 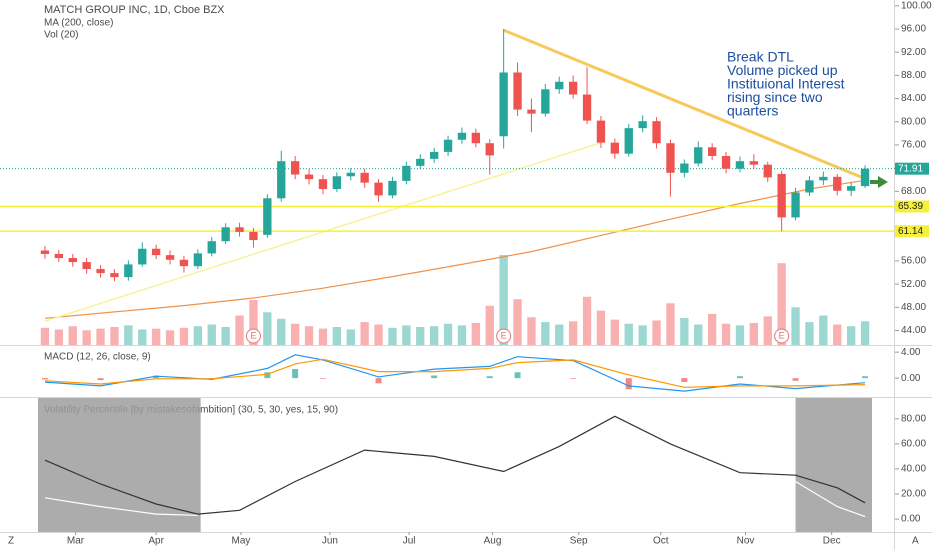 What do you see at coordinates (493, 541) in the screenshot?
I see `x-tick-label: Aug` at bounding box center [493, 541].